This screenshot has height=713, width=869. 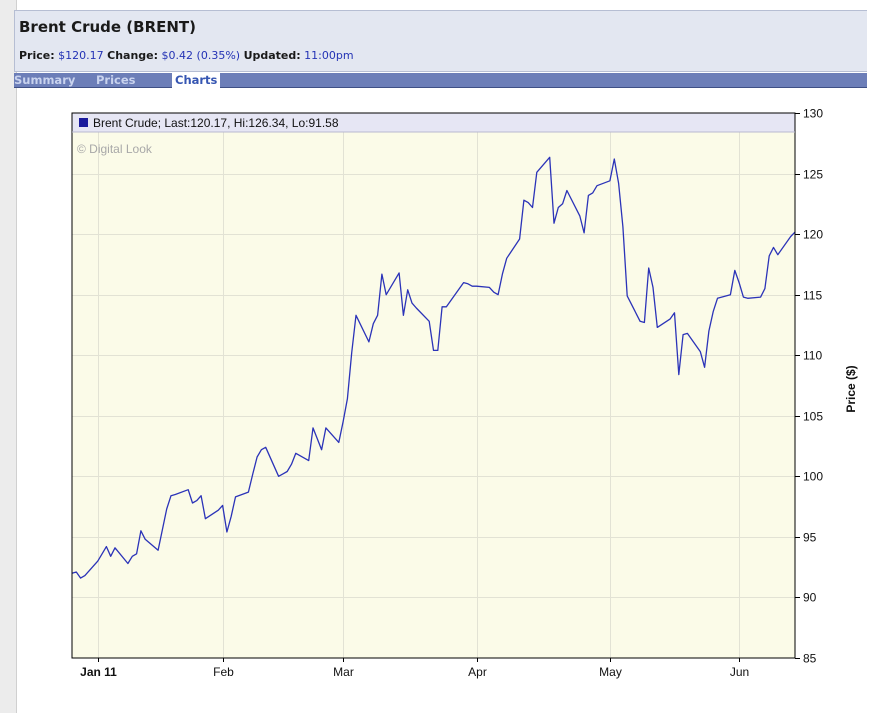 I want to click on tab-summary: Summary, so click(x=45, y=80).